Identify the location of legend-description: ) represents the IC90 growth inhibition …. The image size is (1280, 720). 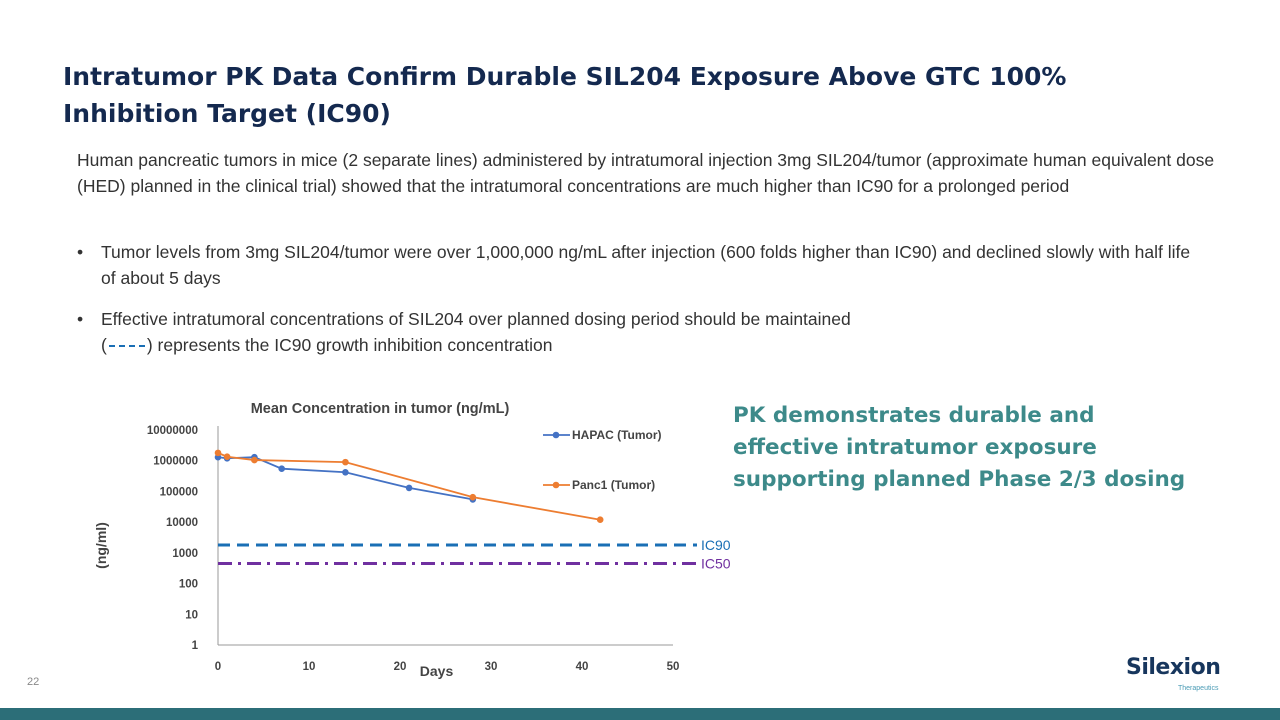
(349, 344).